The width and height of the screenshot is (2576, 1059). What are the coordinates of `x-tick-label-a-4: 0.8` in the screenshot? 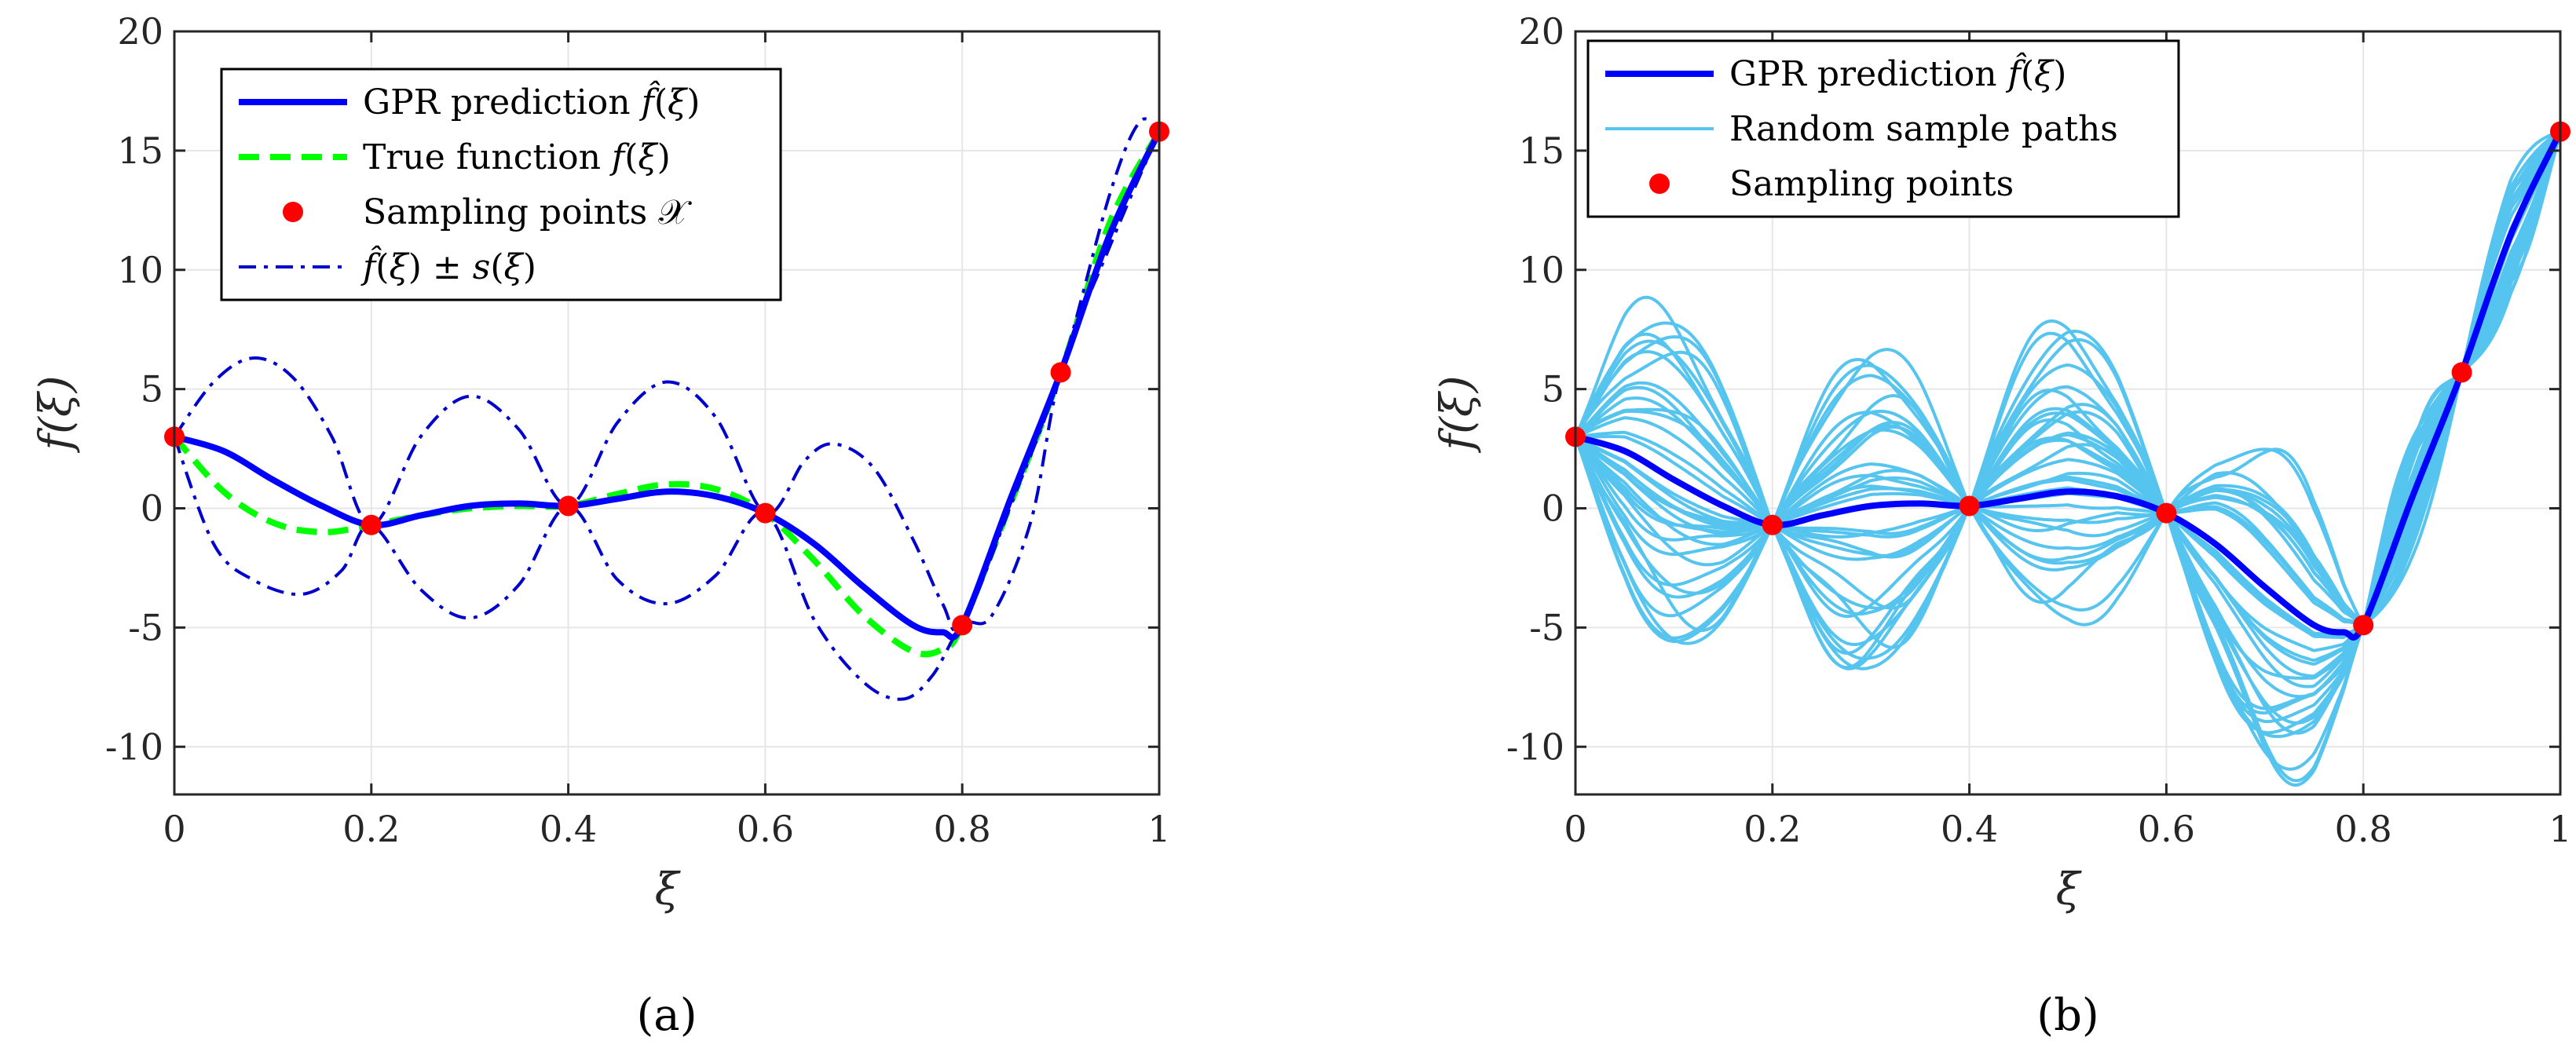 It's located at (963, 829).